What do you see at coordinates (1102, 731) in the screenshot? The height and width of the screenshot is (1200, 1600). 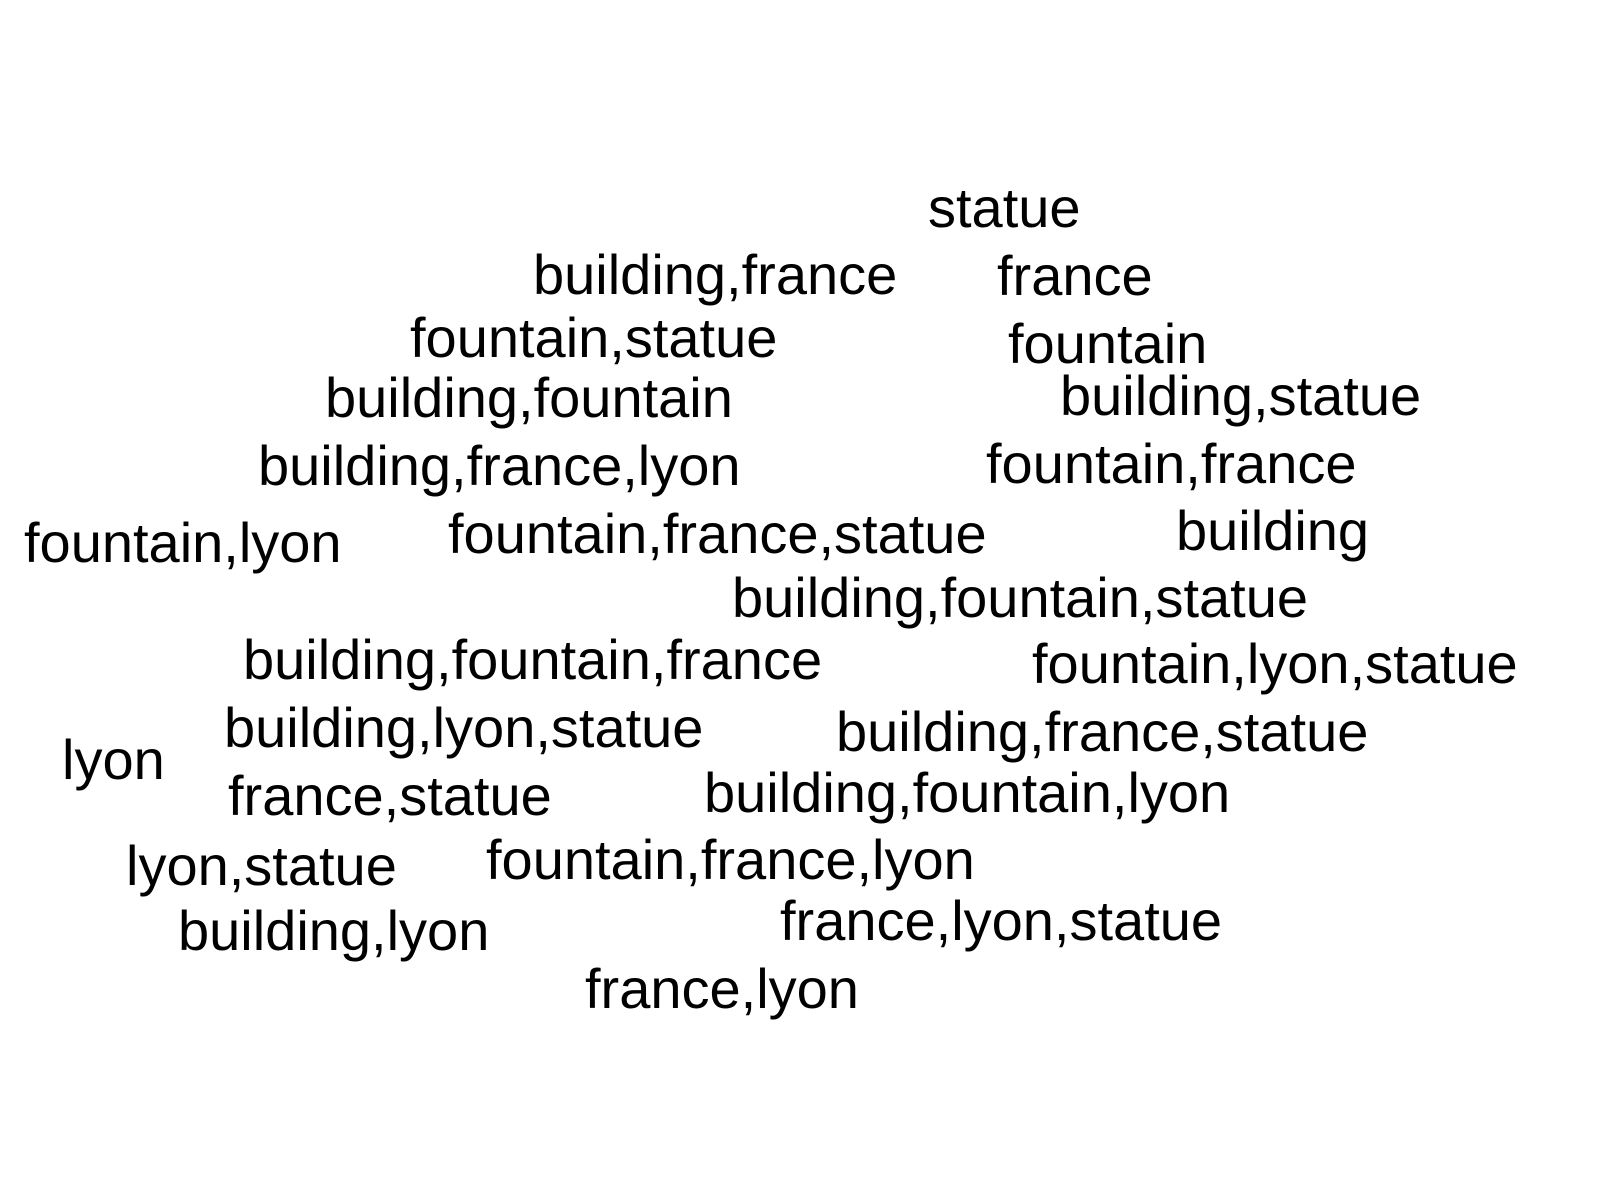 I see `label-building-france-statue: building,france,statue` at bounding box center [1102, 731].